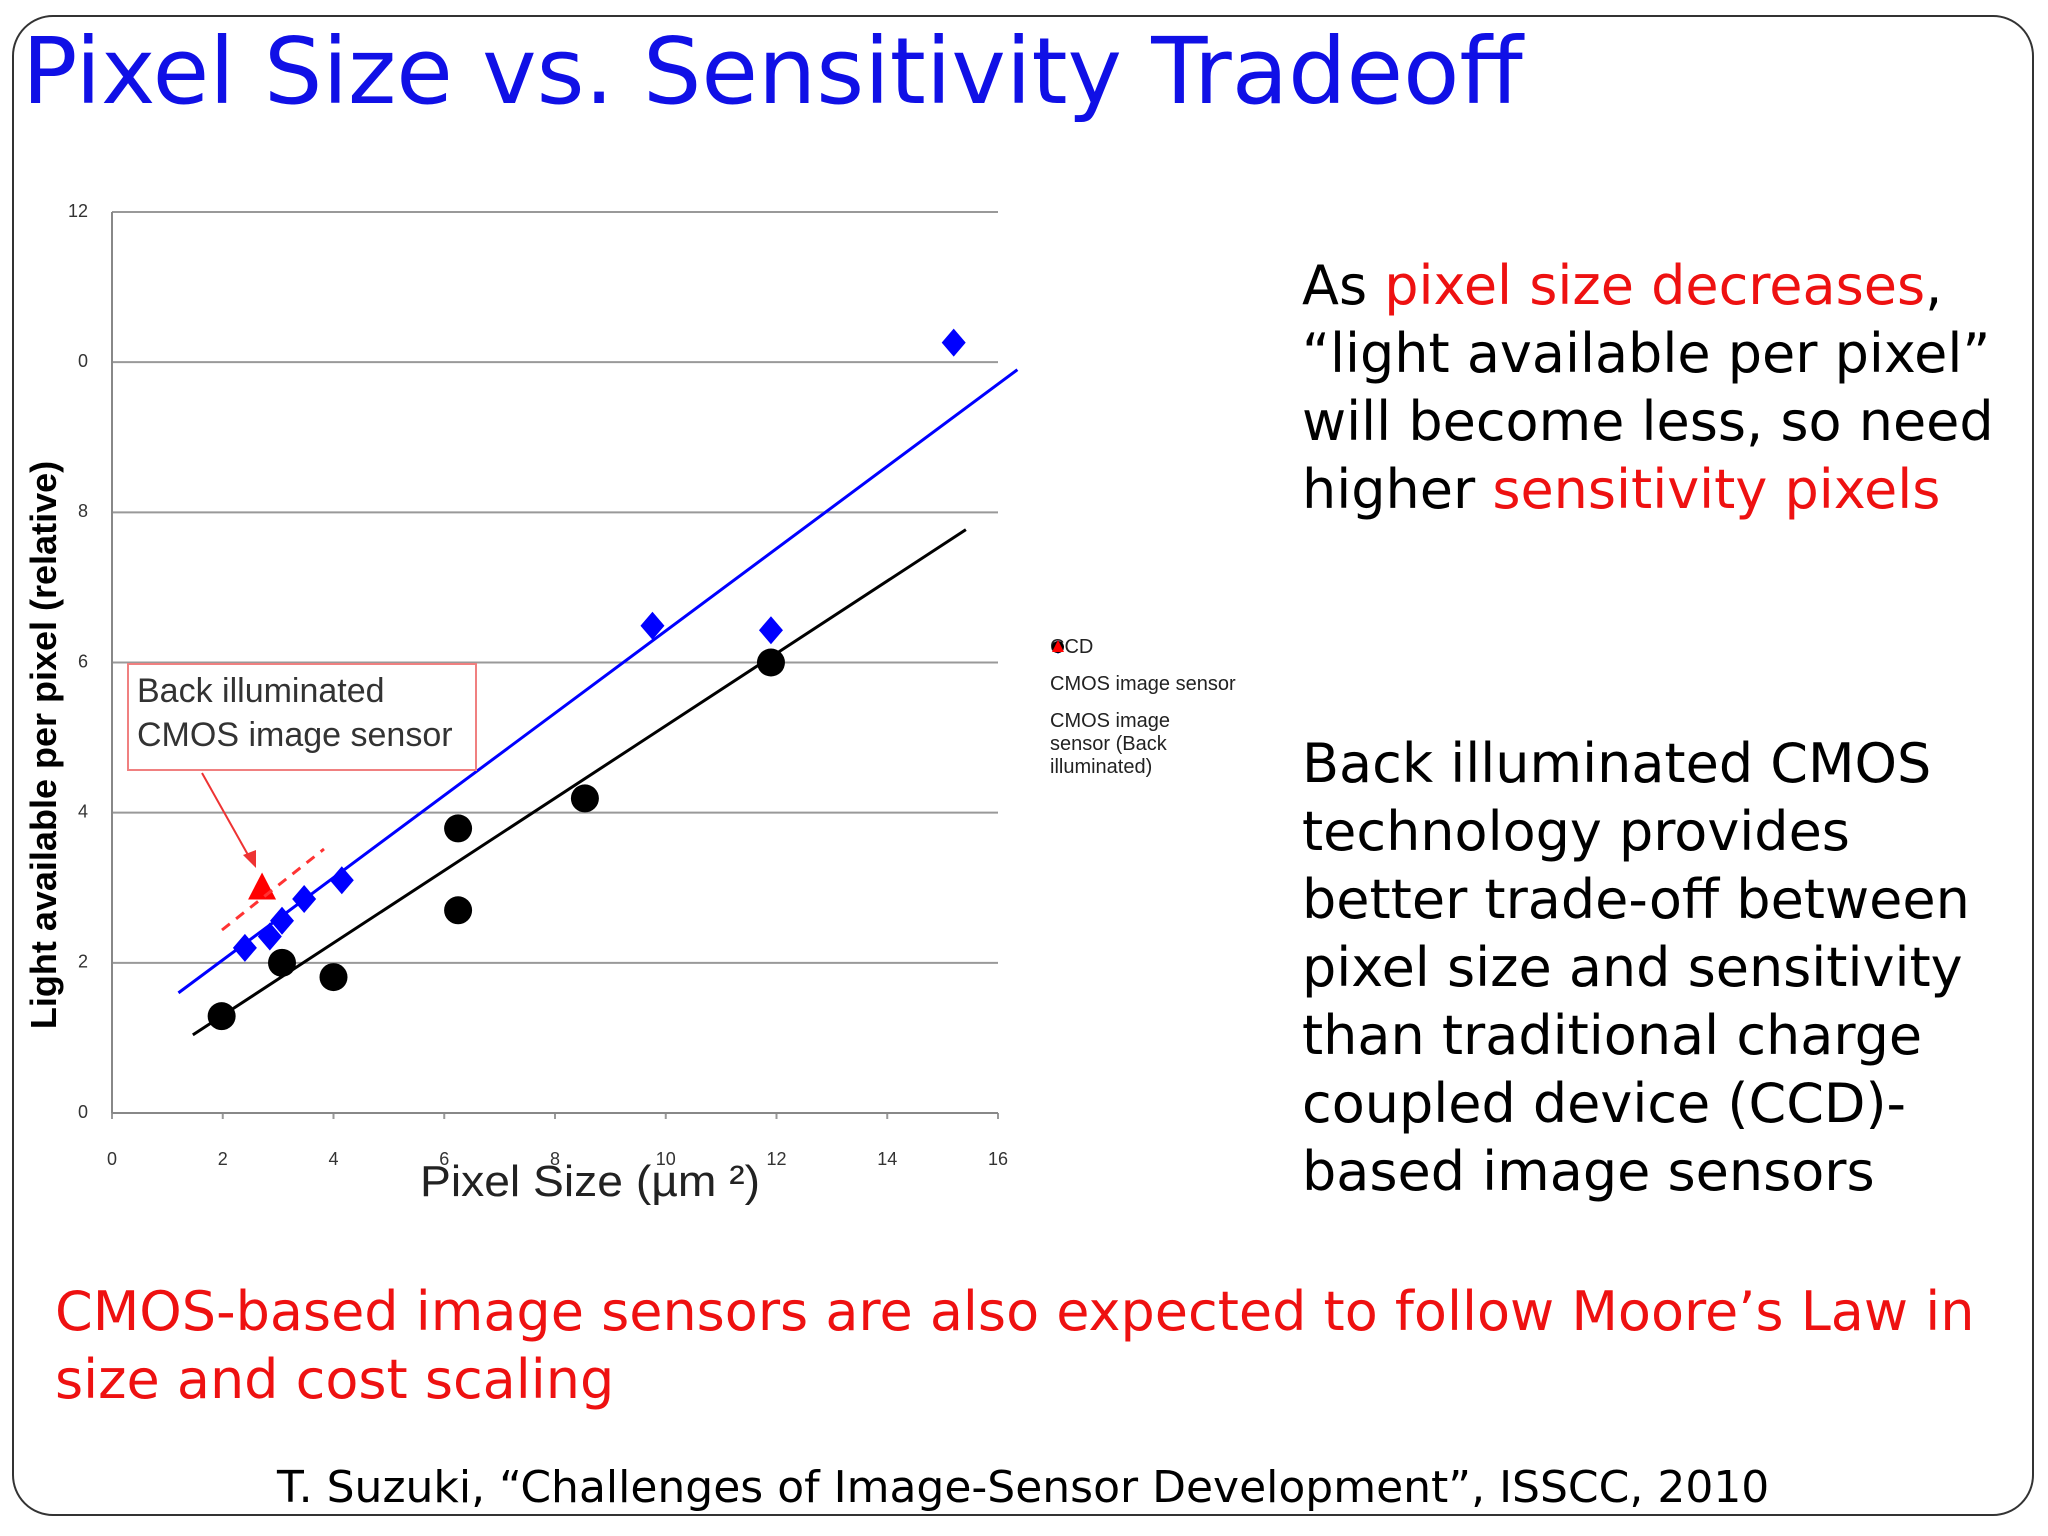  What do you see at coordinates (333, 1159) in the screenshot?
I see `x-tick-label: 4` at bounding box center [333, 1159].